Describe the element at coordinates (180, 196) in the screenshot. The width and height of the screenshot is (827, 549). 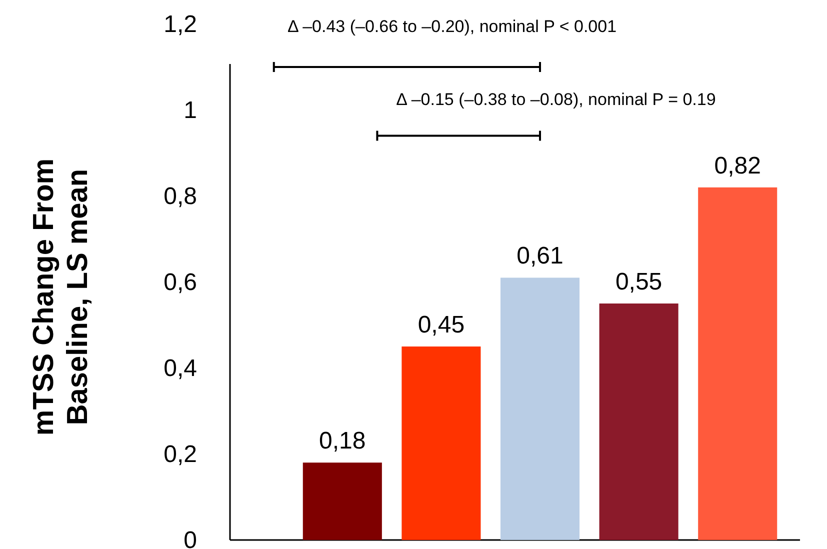
I see `y-tick-label: 0,8` at that location.